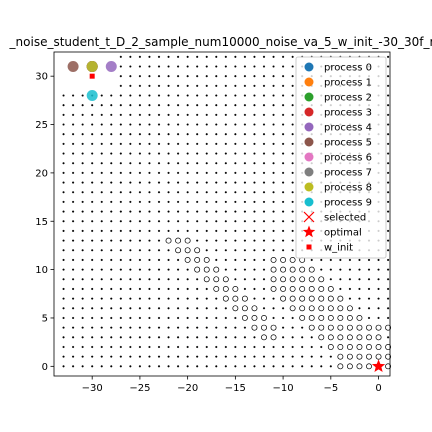 This screenshot has height=432, width=432. Describe the element at coordinates (41, 270) in the screenshot. I see `y-tick-label: 10` at that location.